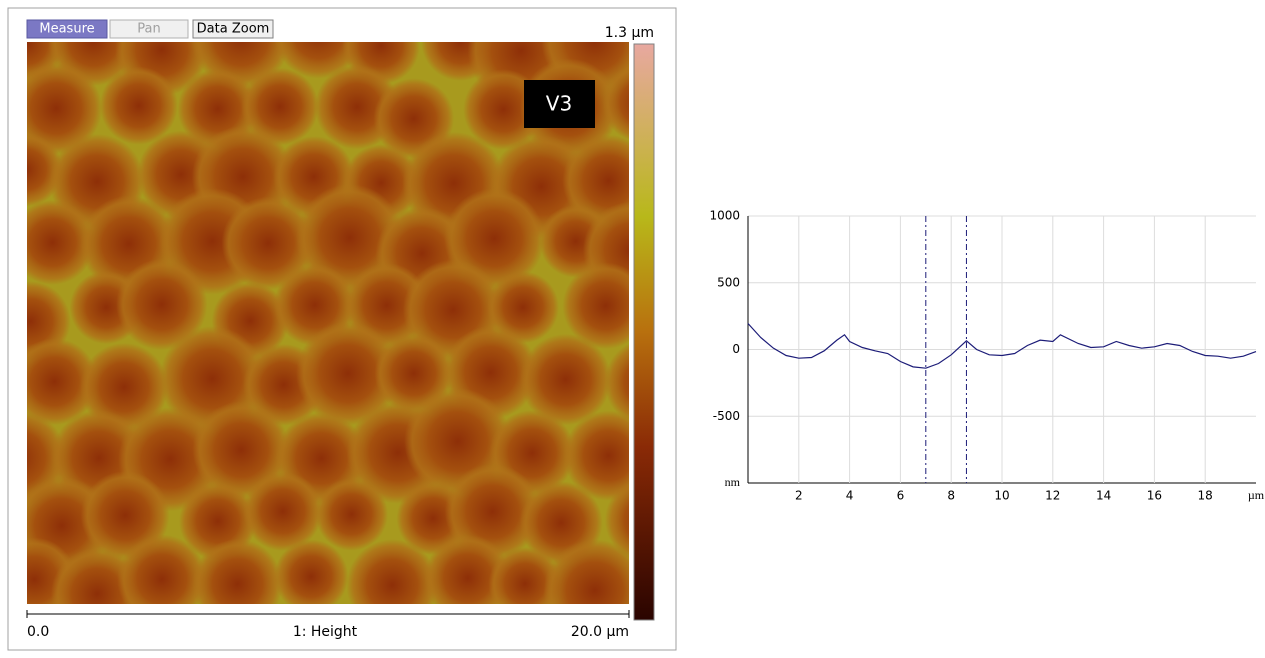  I want to click on image-label: V3, so click(559, 104).